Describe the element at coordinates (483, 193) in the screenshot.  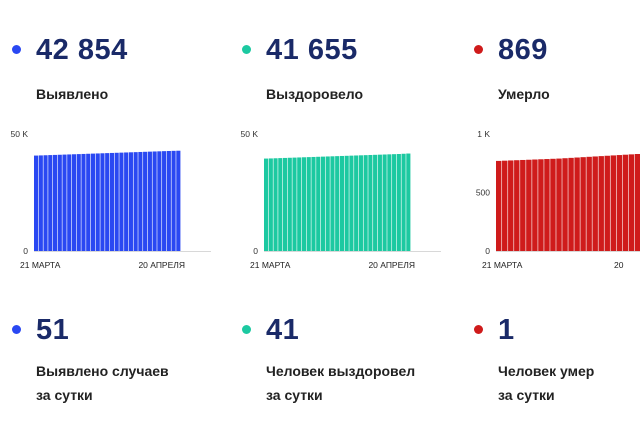
I see `deaths-y-tick: 500` at that location.